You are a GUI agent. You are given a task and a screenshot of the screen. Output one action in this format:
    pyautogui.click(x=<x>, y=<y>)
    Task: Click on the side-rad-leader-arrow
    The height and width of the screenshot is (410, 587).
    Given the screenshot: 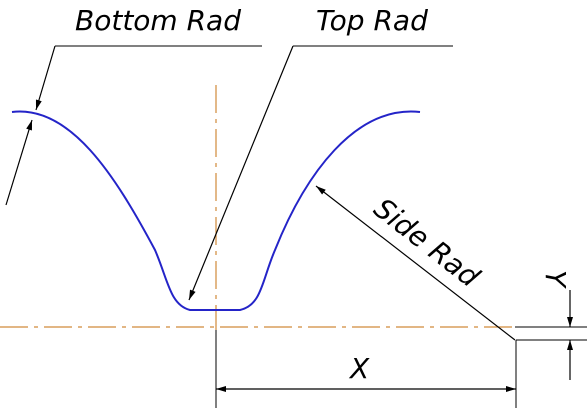 What is the action you would take?
    pyautogui.click(x=415, y=263)
    